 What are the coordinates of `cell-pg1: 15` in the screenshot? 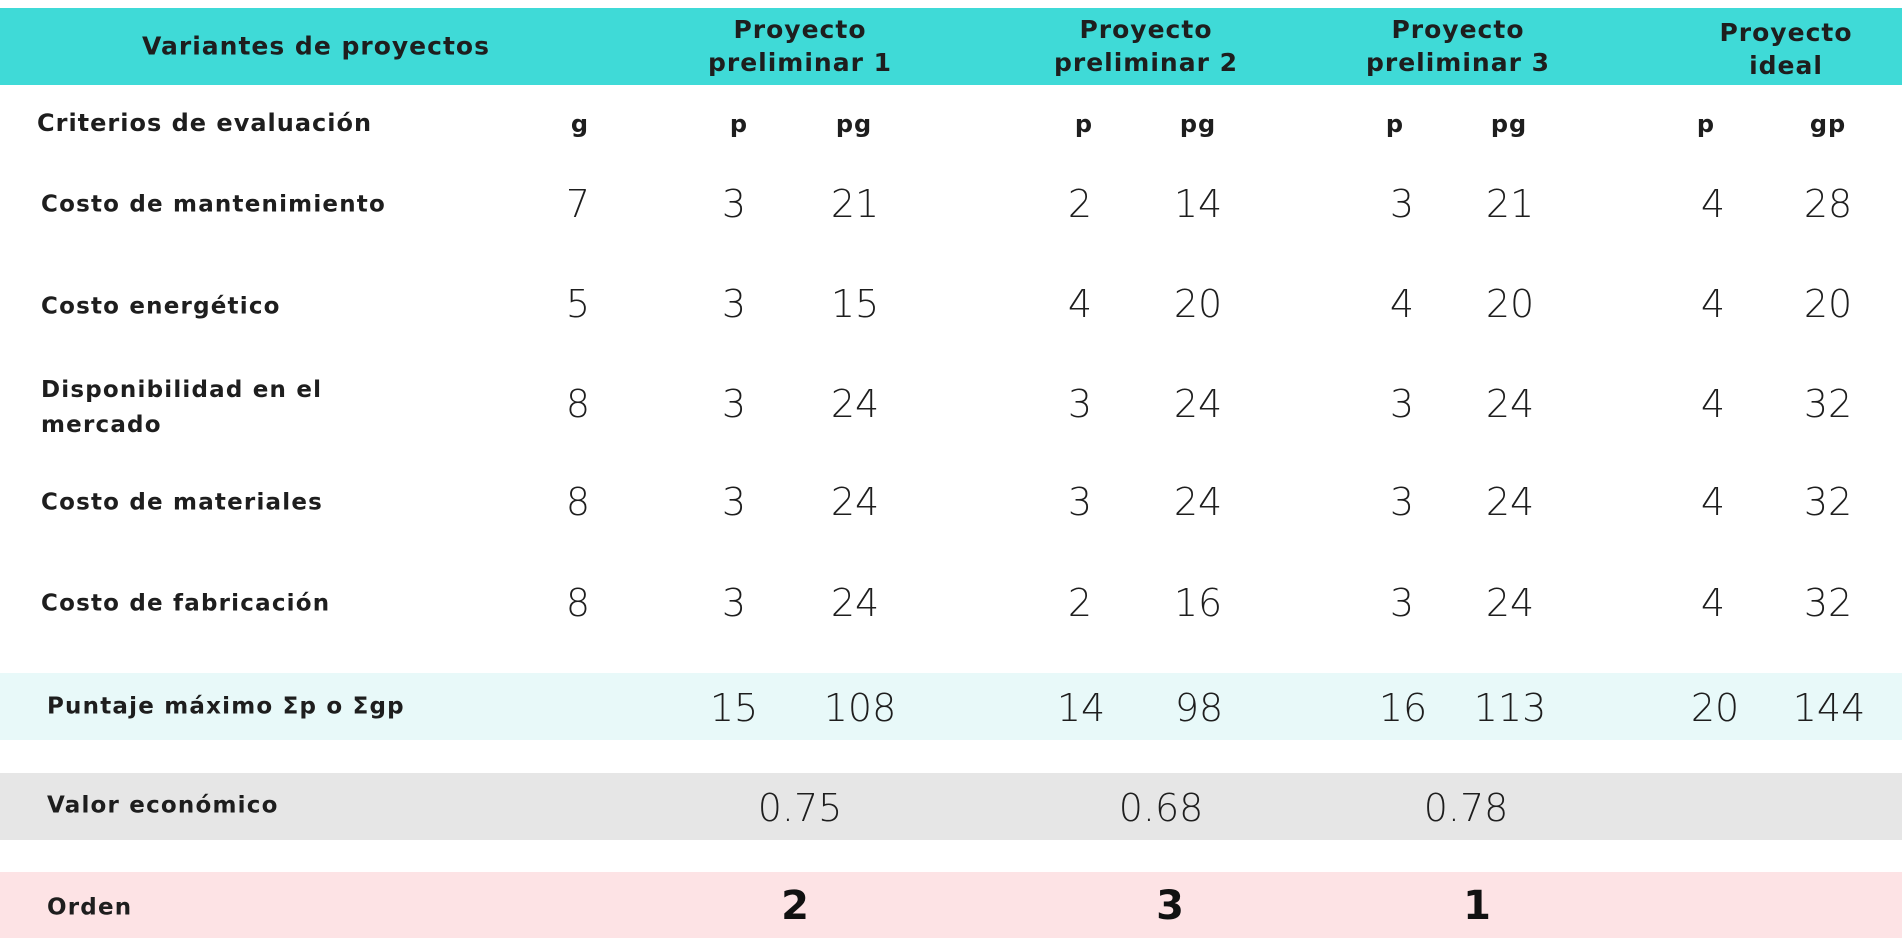 It's located at (855, 304).